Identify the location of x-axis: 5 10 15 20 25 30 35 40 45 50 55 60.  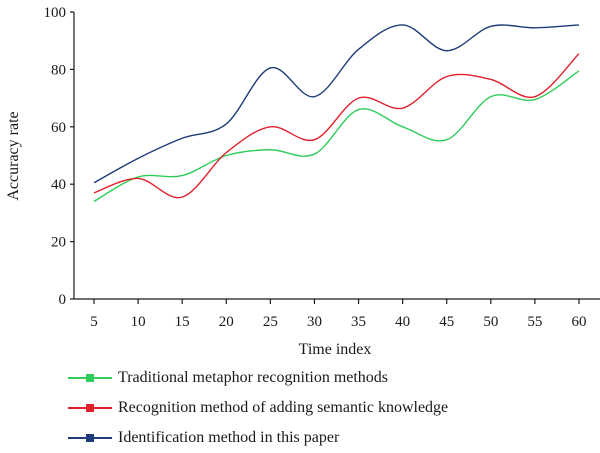
(337, 314).